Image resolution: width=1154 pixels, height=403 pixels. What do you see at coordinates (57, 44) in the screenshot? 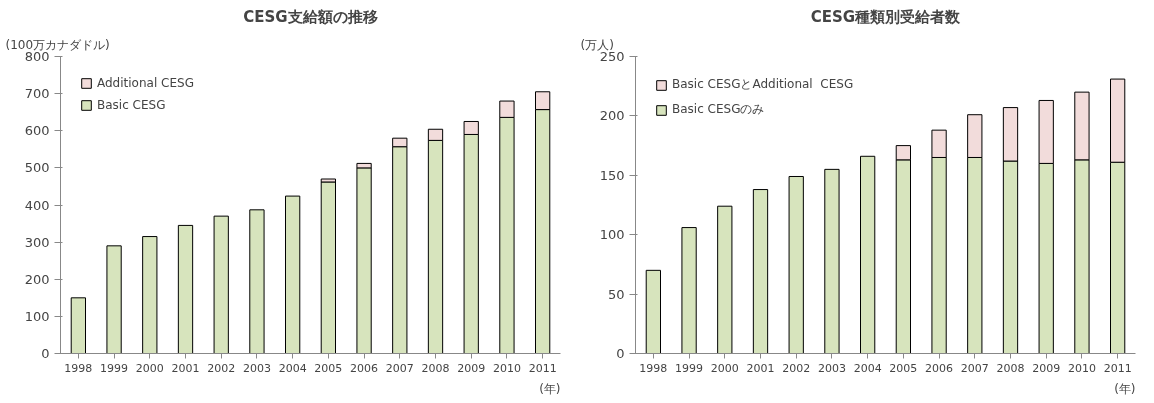
I see `y-axis-title: (100万カナダドル)` at bounding box center [57, 44].